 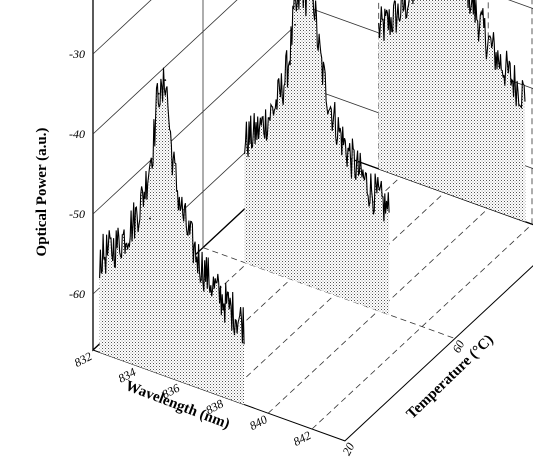 What do you see at coordinates (77, 294) in the screenshot?
I see `y-tick-label: -60` at bounding box center [77, 294].